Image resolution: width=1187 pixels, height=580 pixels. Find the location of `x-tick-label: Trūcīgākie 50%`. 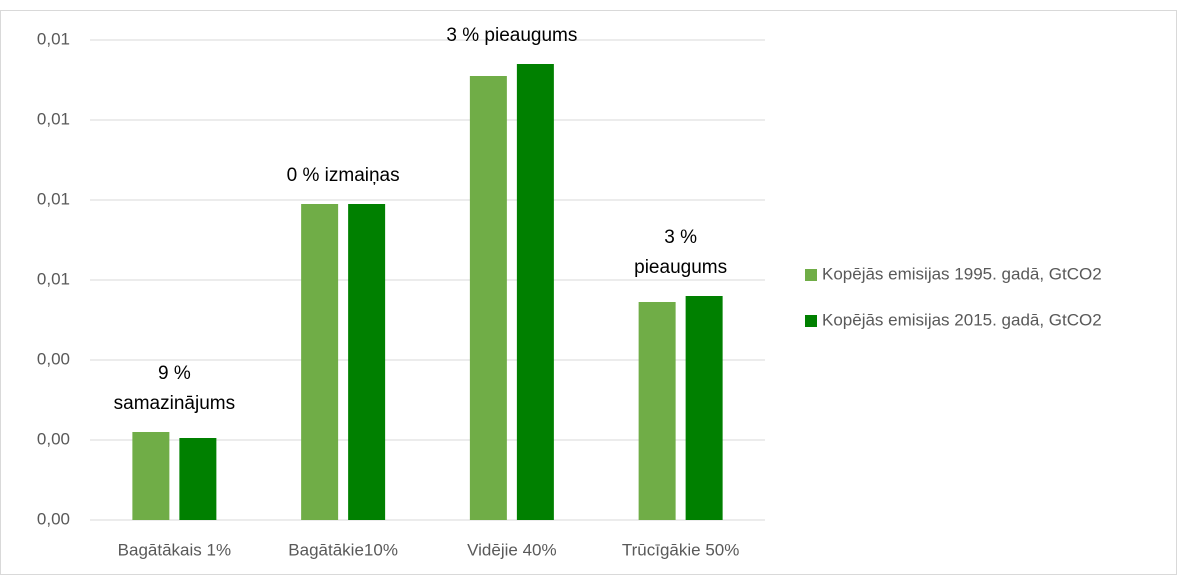

x-tick-label: Trūcīgākie 50% is located at coordinates (680, 549).